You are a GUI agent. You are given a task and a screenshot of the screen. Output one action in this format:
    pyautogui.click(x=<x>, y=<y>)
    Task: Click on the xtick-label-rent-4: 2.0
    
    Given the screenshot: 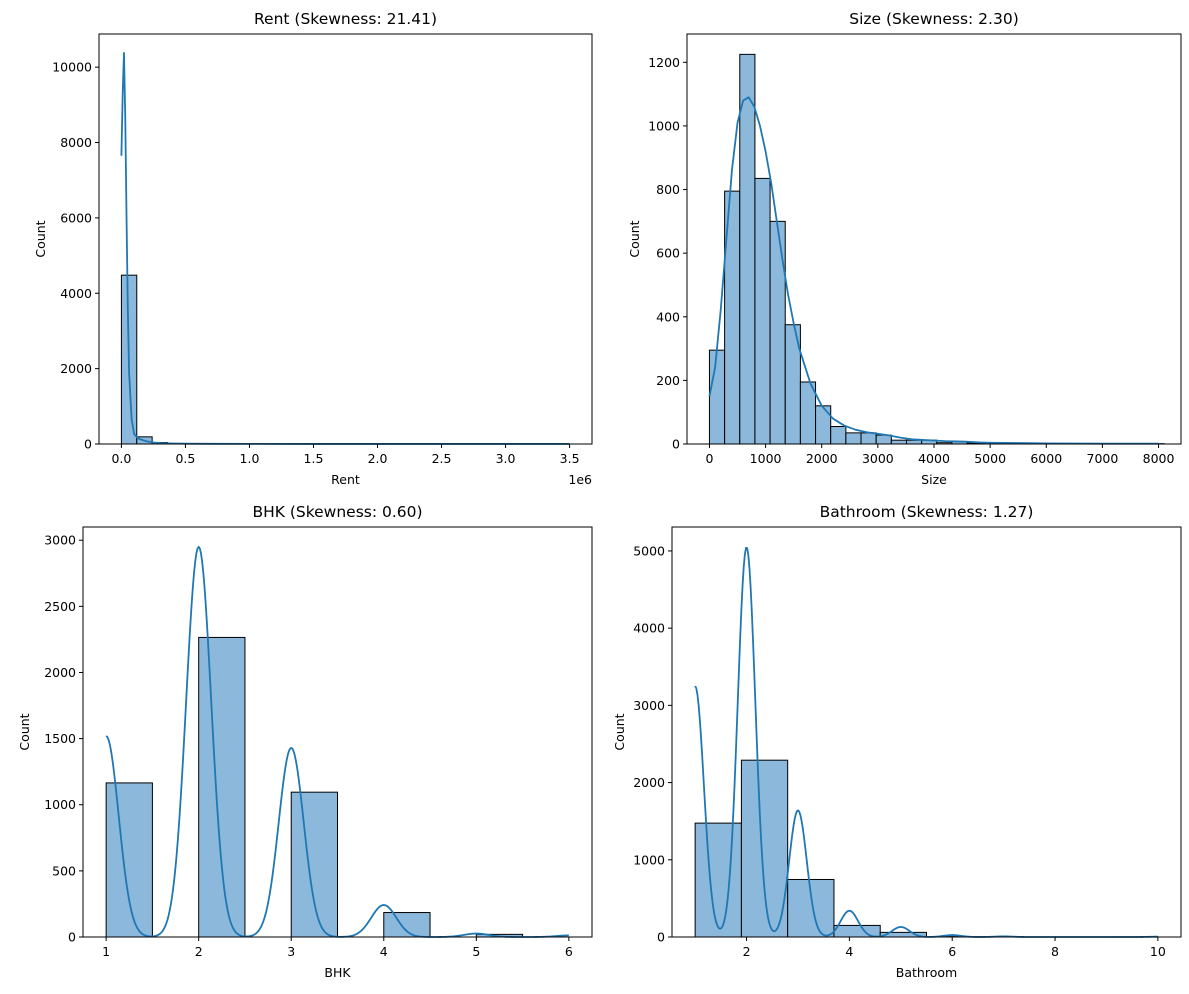 What is the action you would take?
    pyautogui.click(x=378, y=458)
    